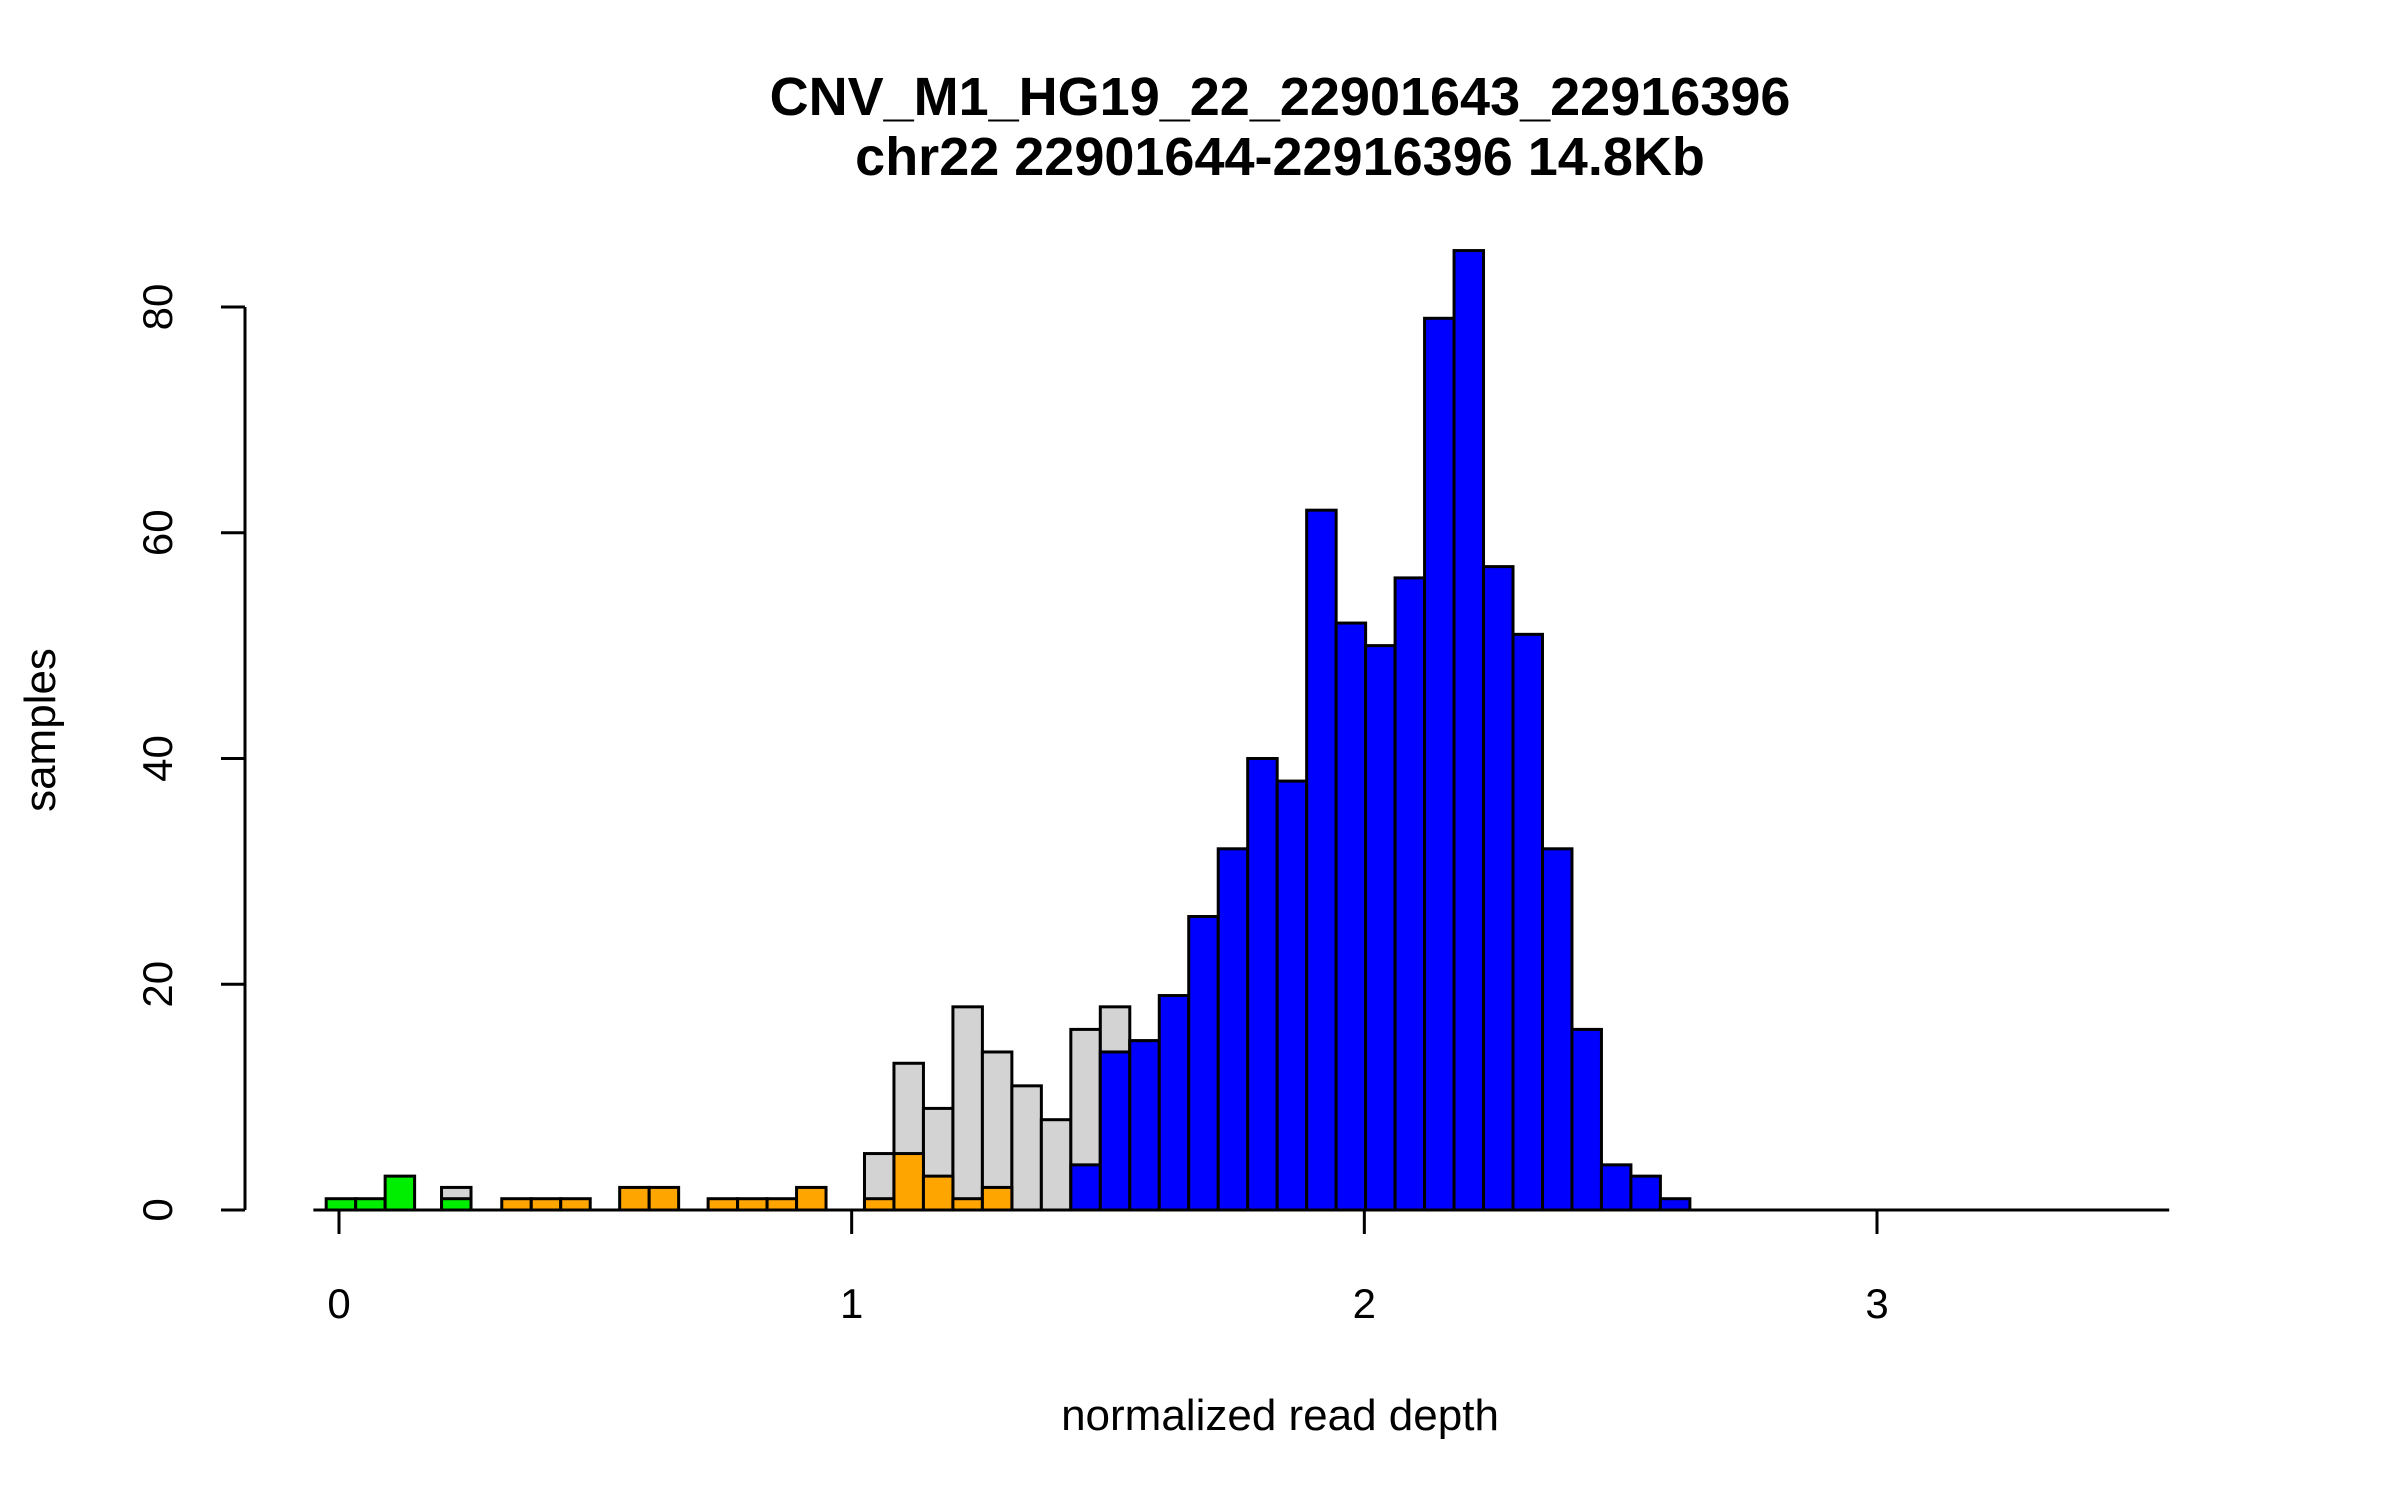 This screenshot has width=2400, height=1500. Describe the element at coordinates (338, 1303) in the screenshot. I see `x-tick-label: 0` at that location.